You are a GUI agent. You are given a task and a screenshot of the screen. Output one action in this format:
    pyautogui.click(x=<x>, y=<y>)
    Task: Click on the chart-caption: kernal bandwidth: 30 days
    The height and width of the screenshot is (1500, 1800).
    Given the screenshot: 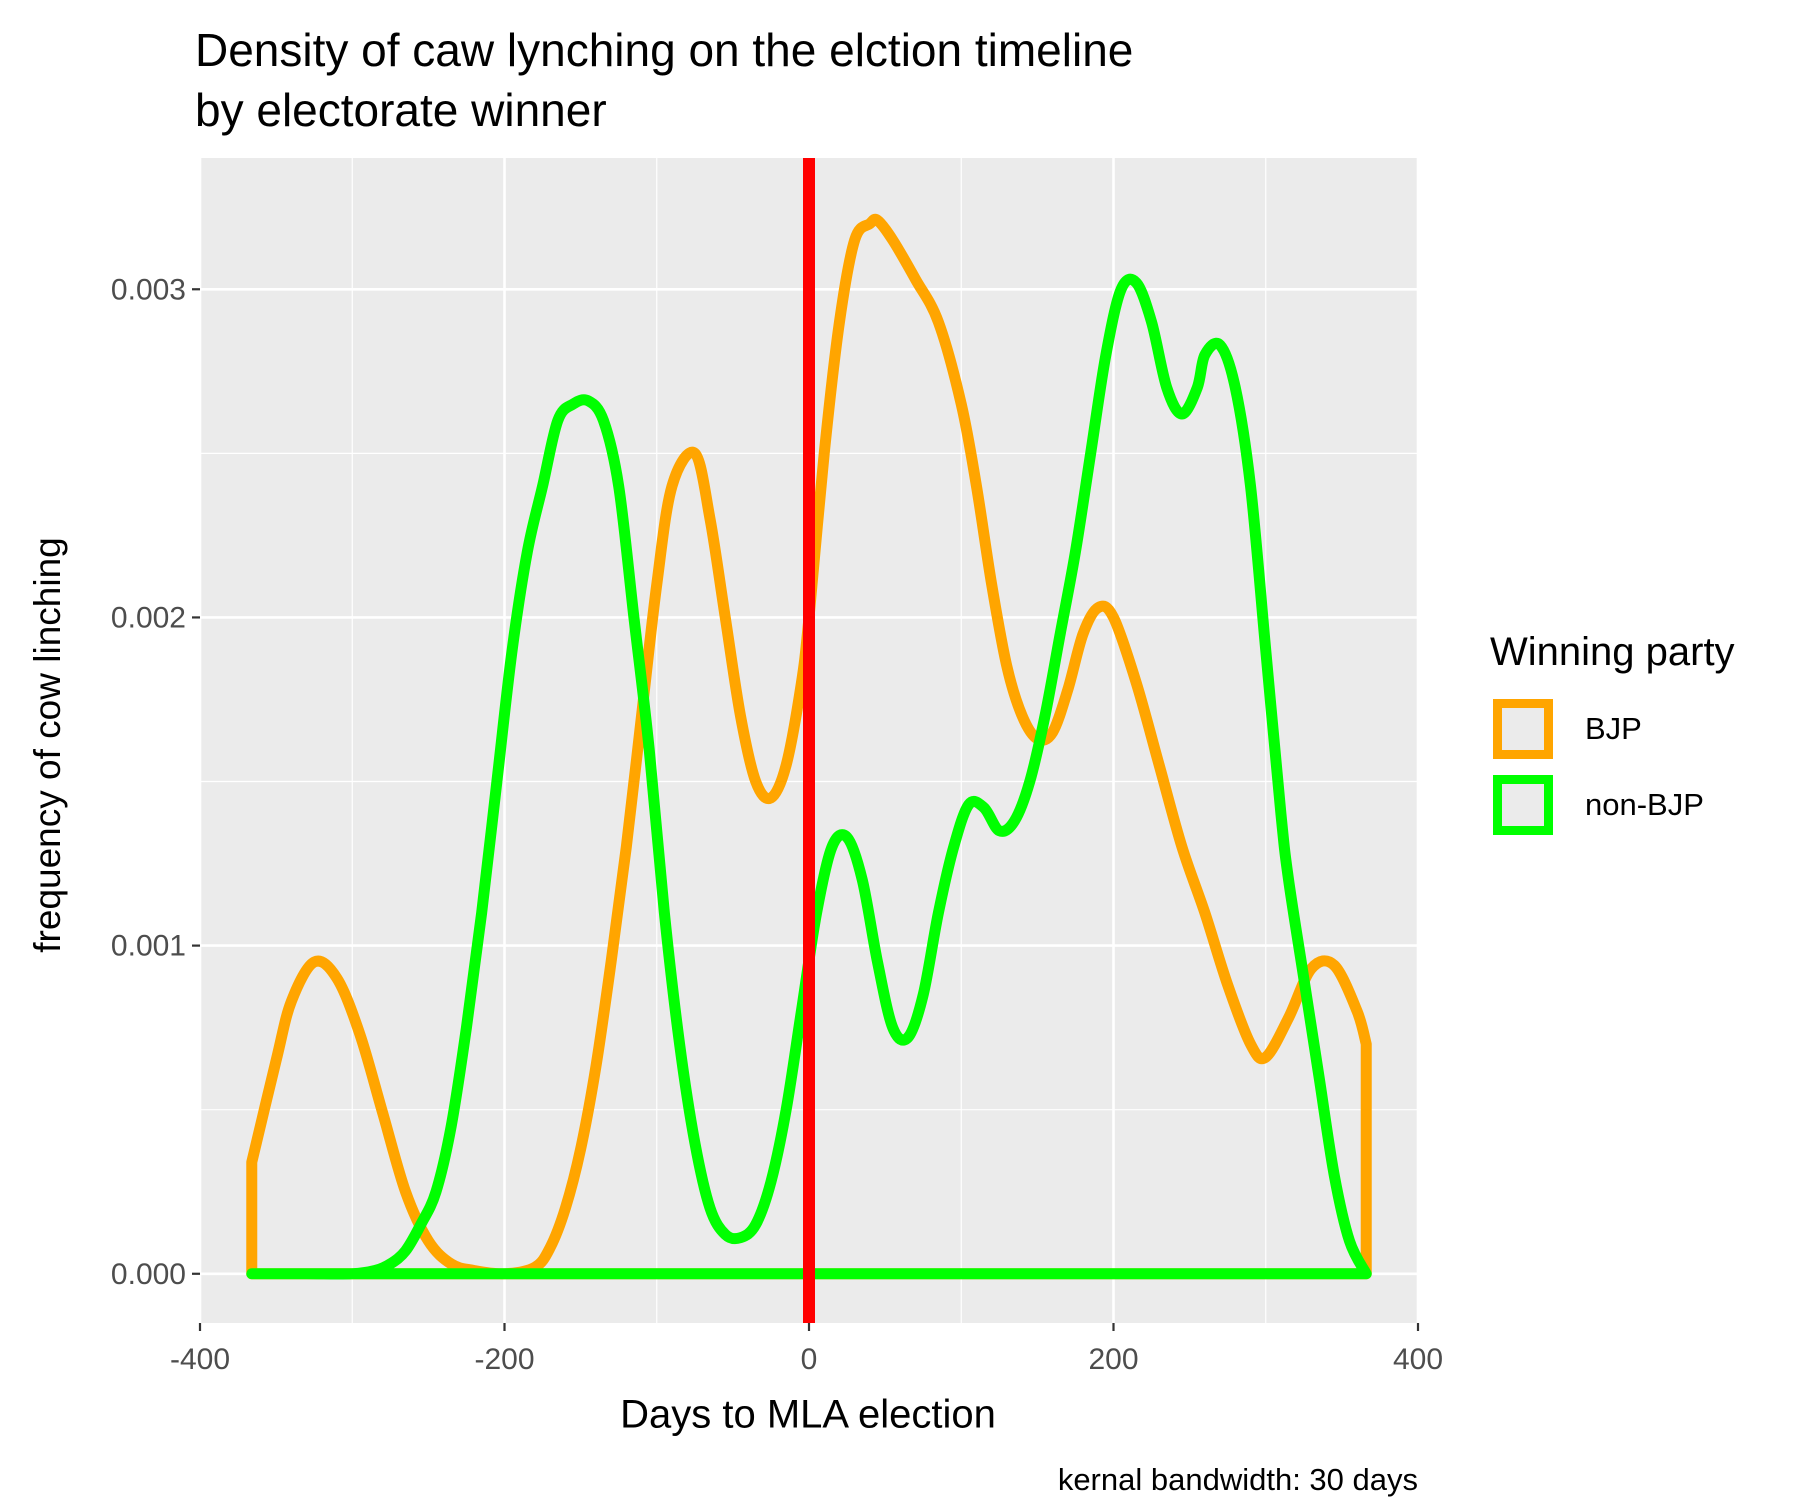 What is the action you would take?
    pyautogui.click(x=1237, y=1479)
    